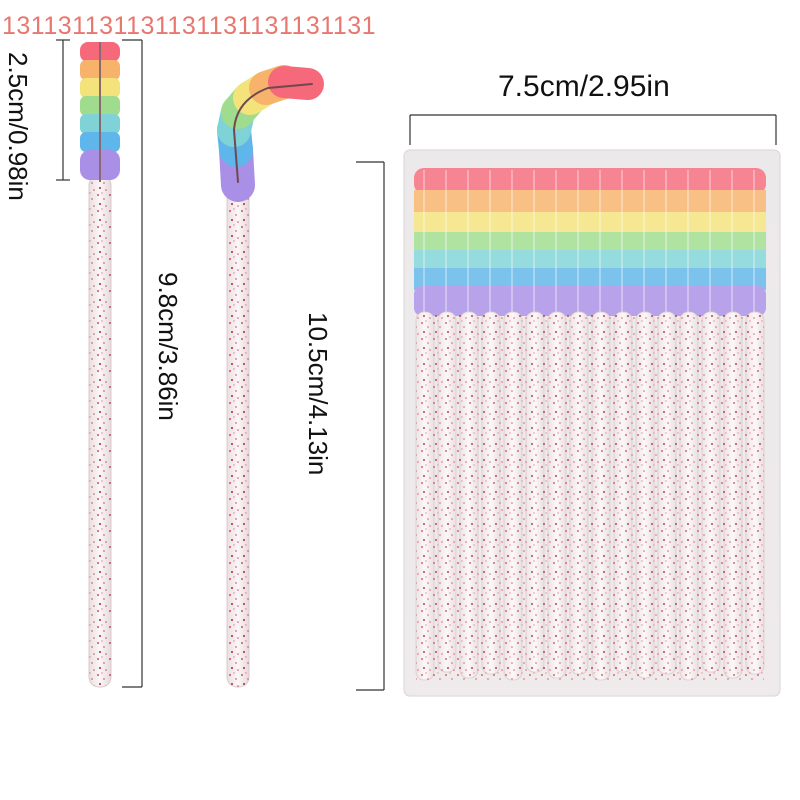 The image size is (800, 800). What do you see at coordinates (63, 110) in the screenshot?
I see `measure-brush-head` at bounding box center [63, 110].